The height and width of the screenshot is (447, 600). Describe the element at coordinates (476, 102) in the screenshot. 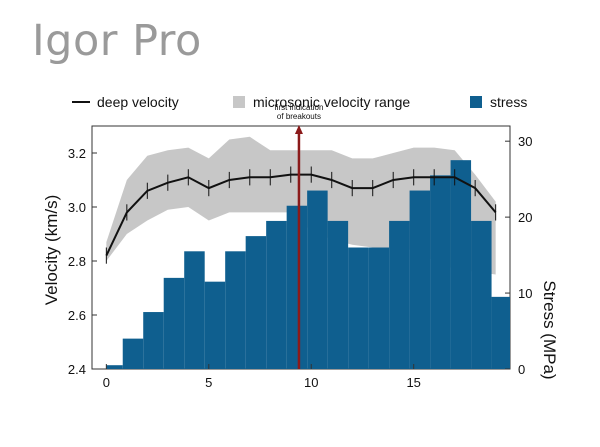

I see `legend-stress-swatch` at that location.